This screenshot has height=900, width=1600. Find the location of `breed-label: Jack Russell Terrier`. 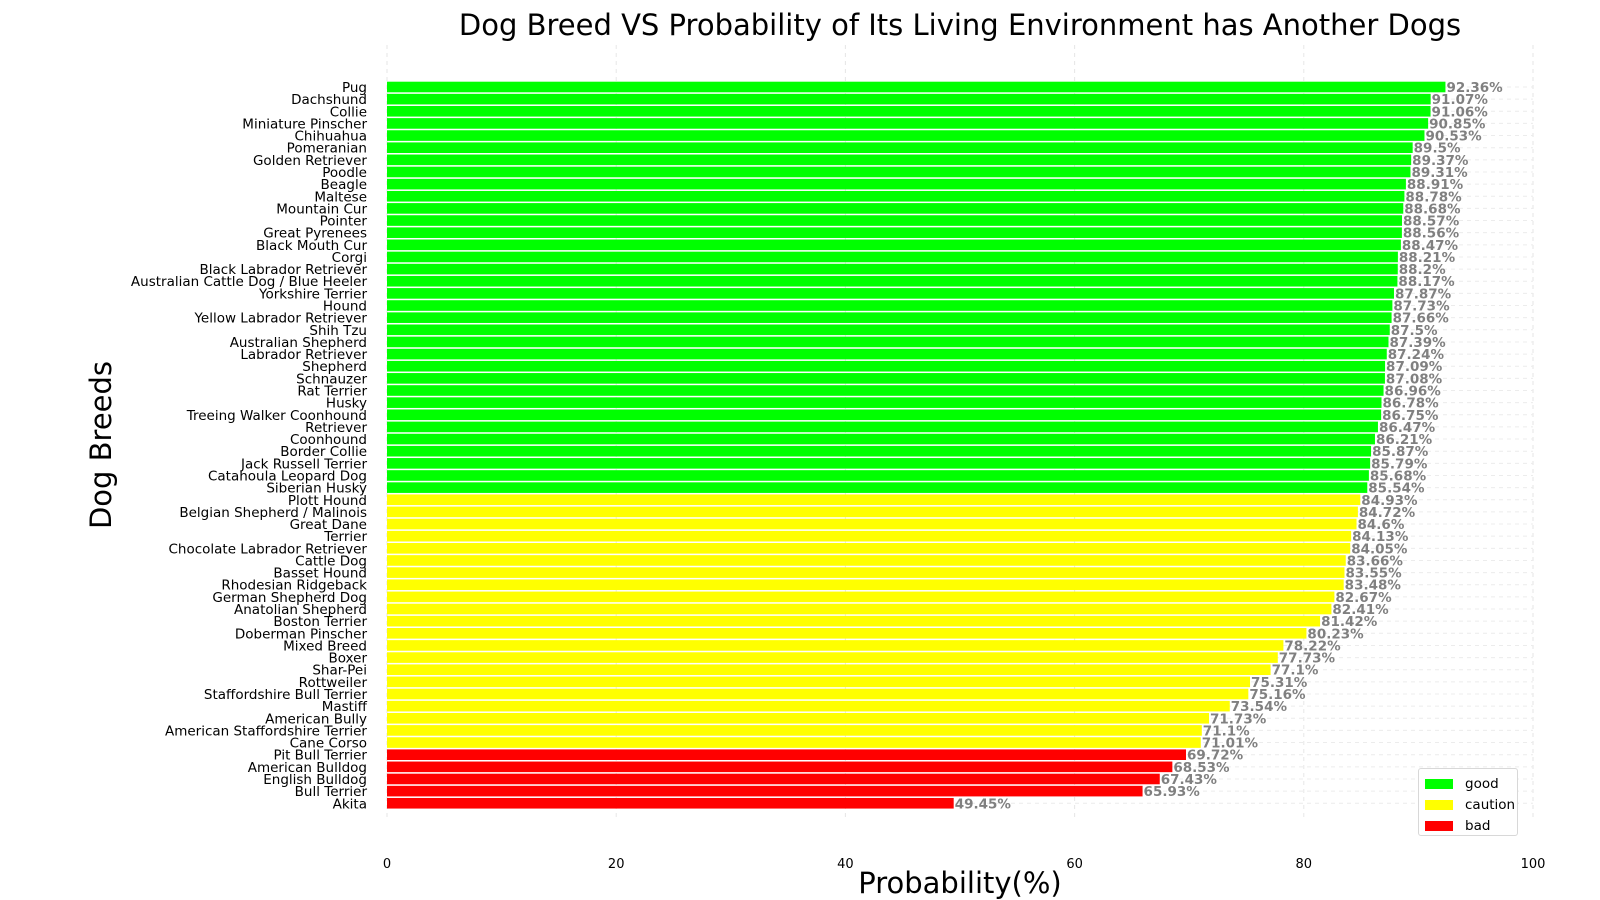

breed-label: Jack Russell Terrier is located at coordinates (303, 464).